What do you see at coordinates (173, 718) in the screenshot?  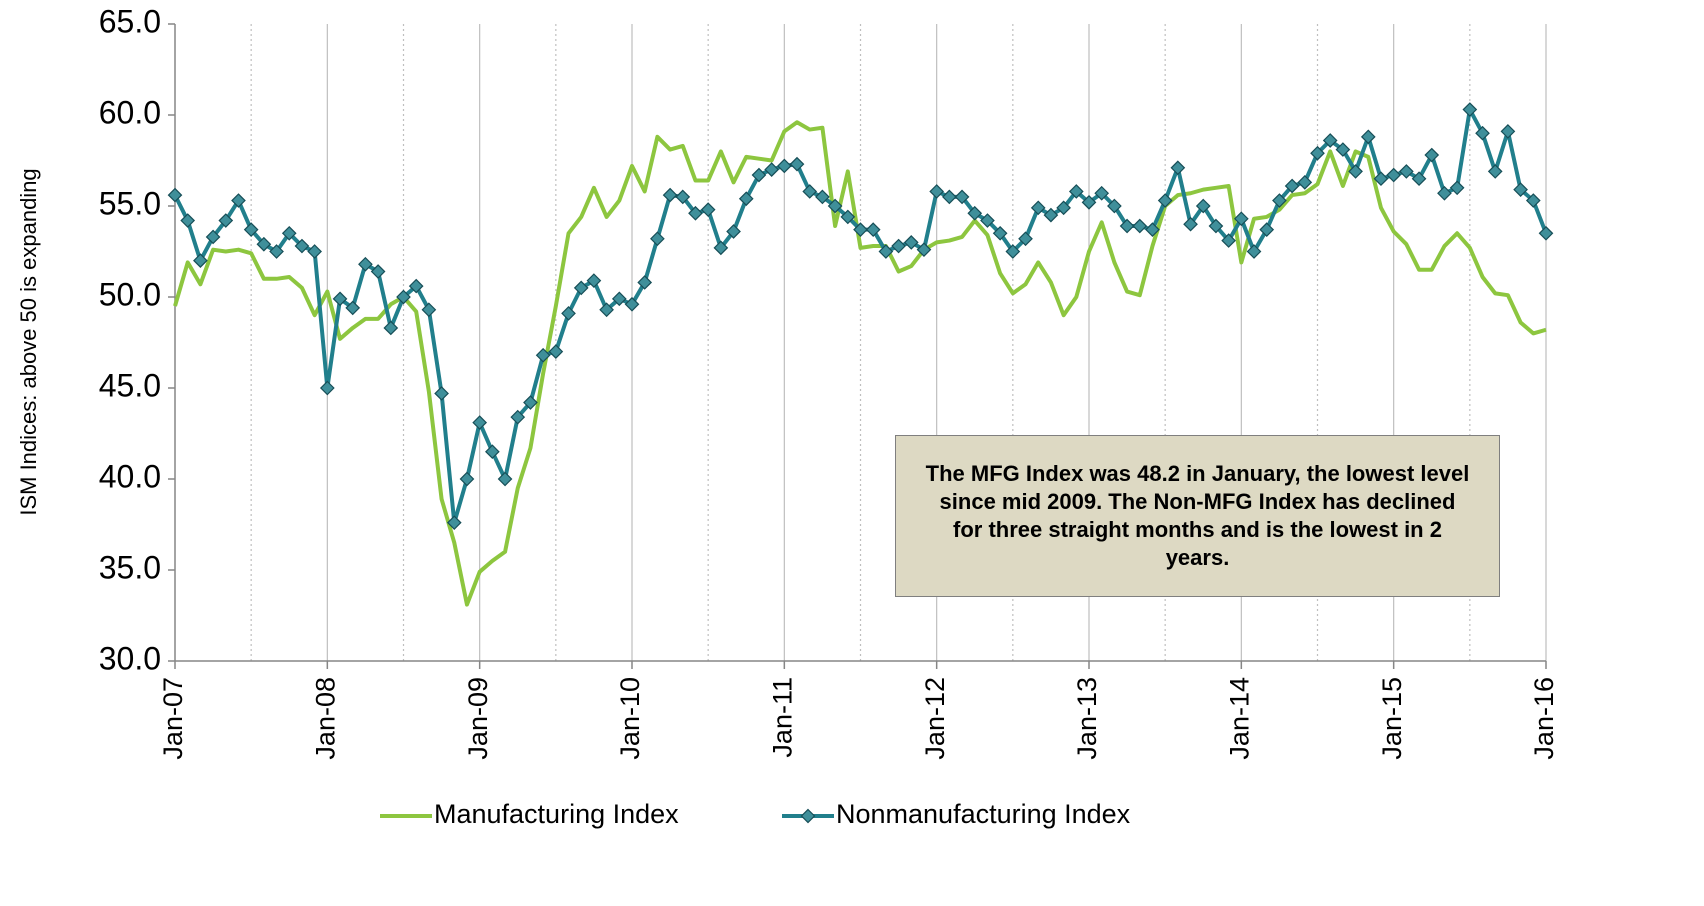 I see `x-tick-label: Jan-07` at bounding box center [173, 718].